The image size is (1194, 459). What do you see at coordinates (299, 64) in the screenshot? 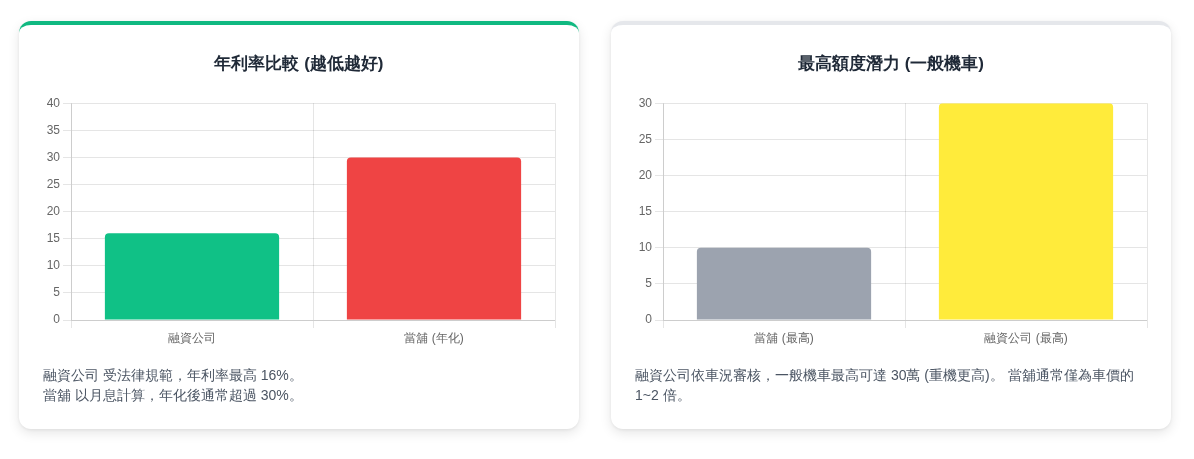
I see `chart-title: 年利率比較 (越低越好)` at bounding box center [299, 64].